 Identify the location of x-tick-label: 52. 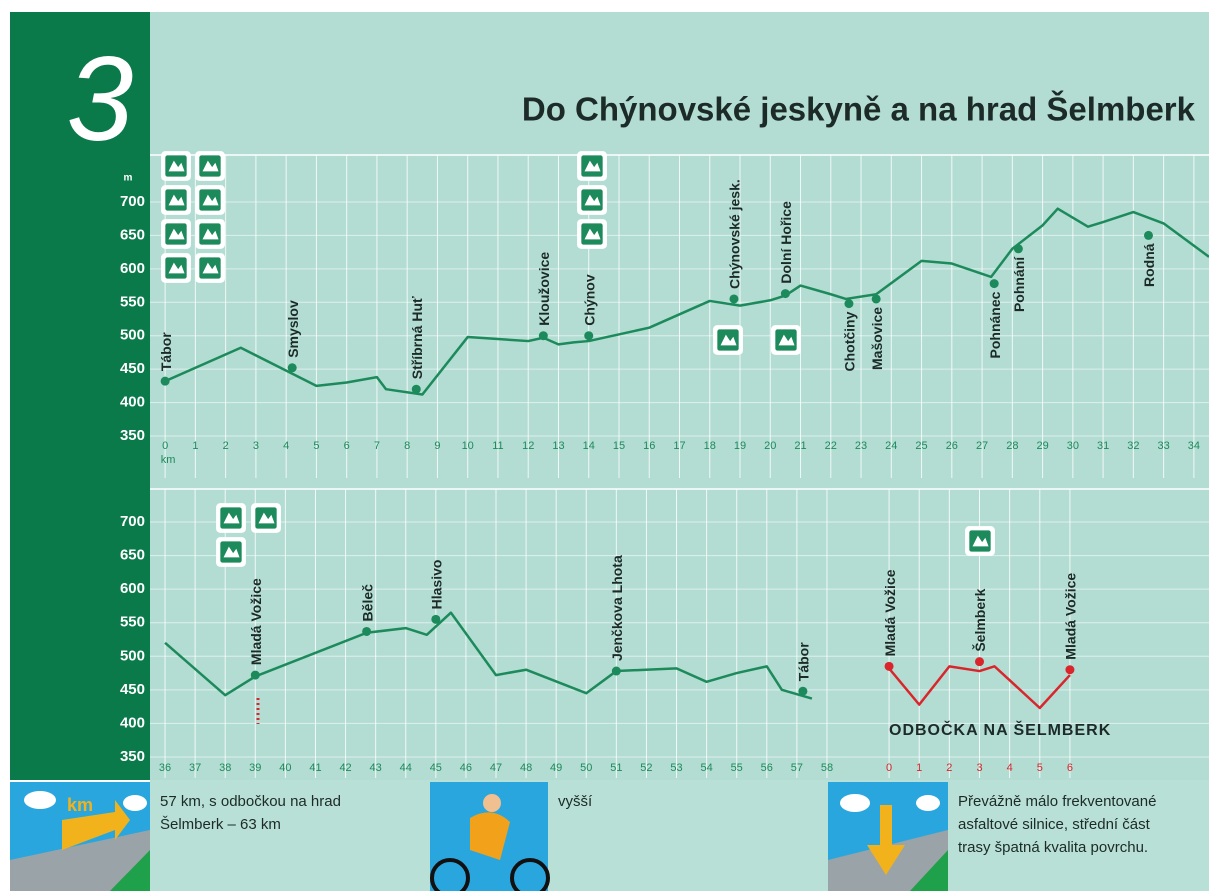
(646, 768).